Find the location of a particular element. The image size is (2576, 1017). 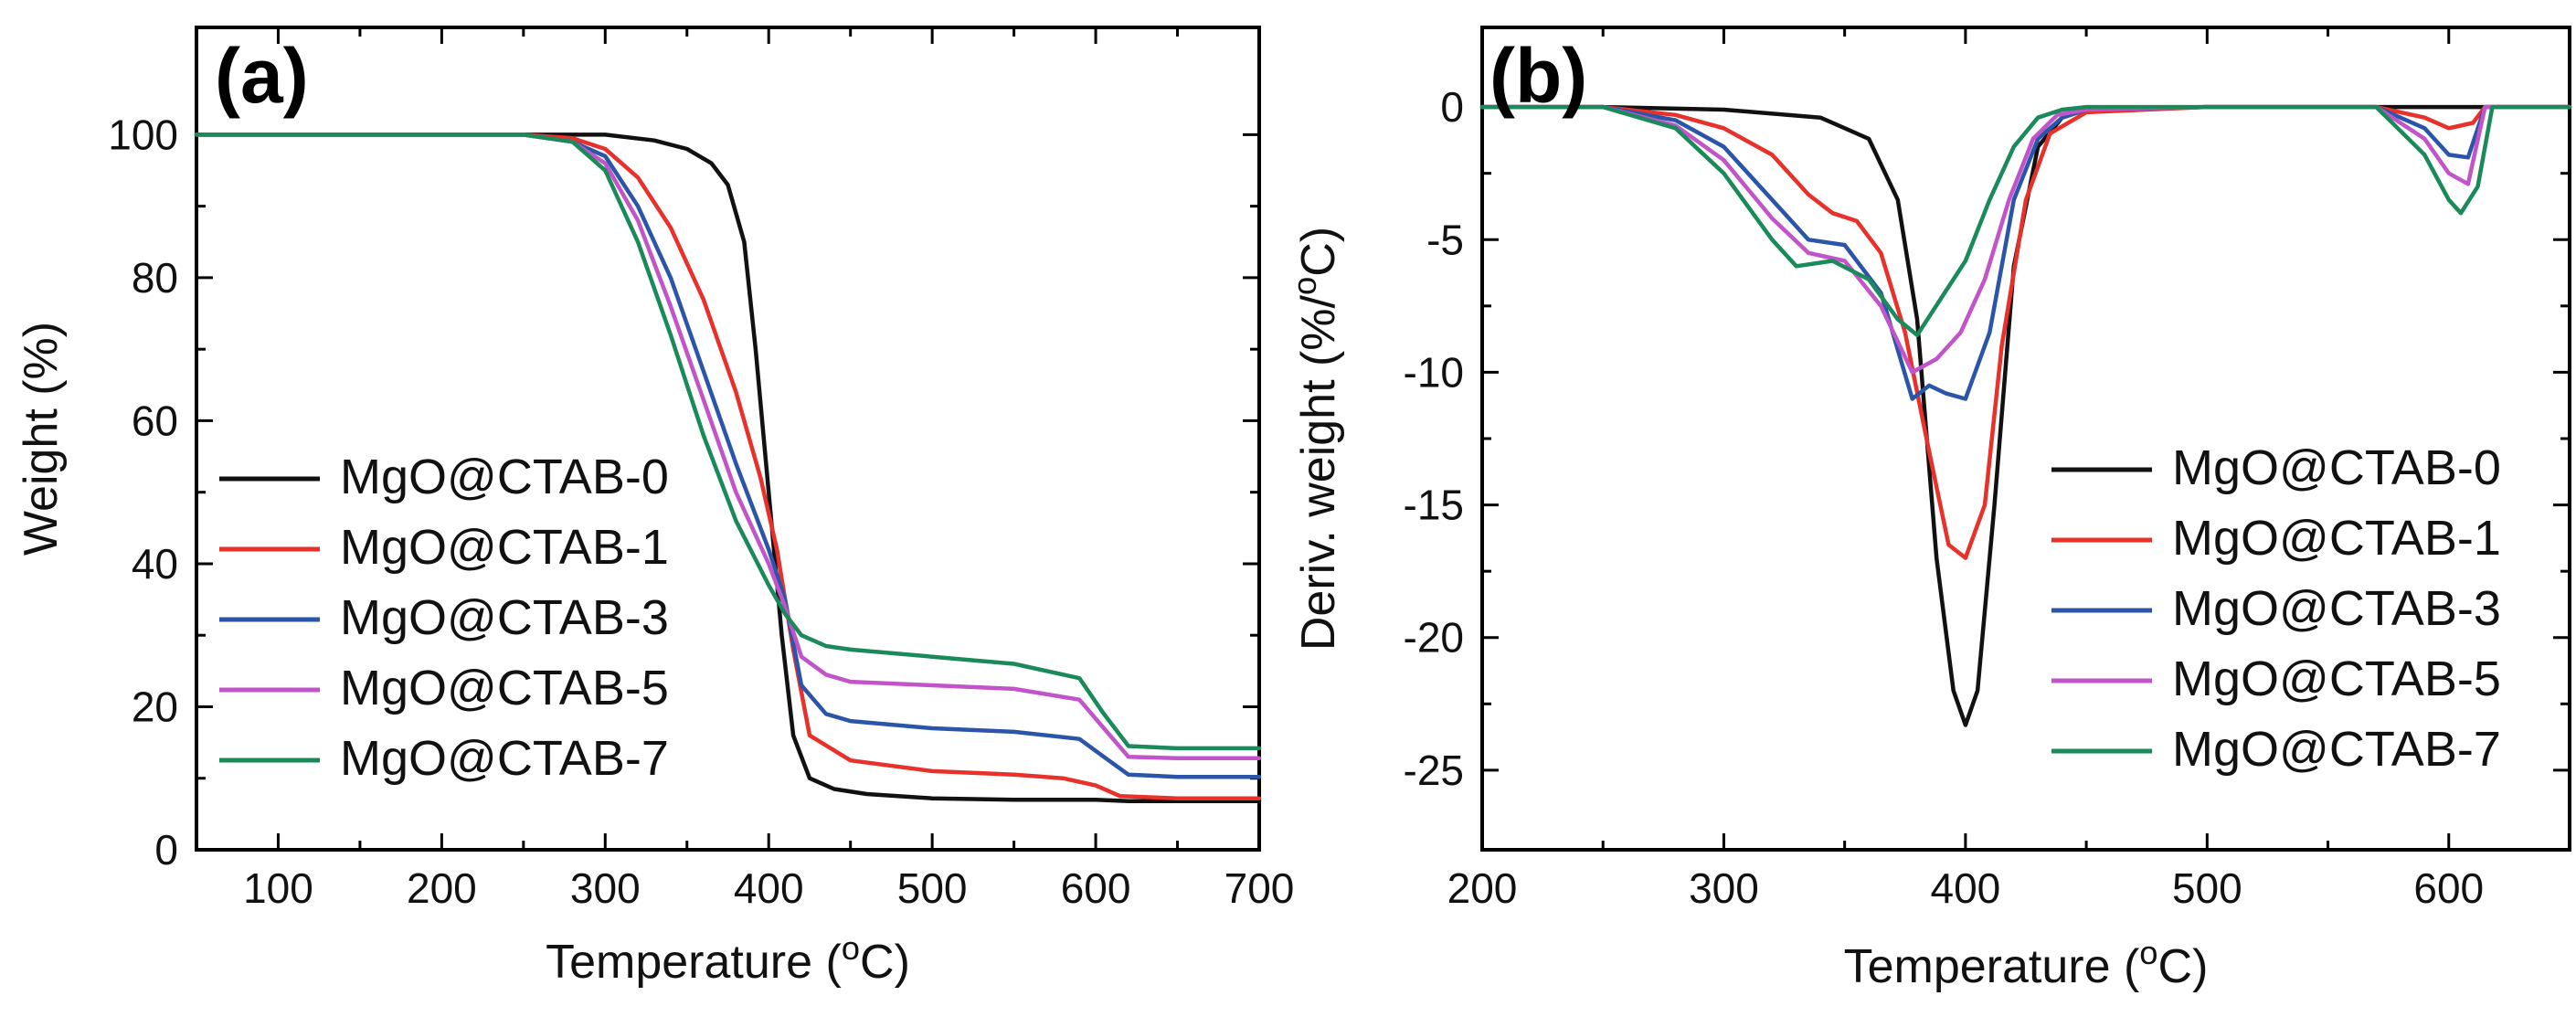

y-tick-label: 20 is located at coordinates (155, 707).